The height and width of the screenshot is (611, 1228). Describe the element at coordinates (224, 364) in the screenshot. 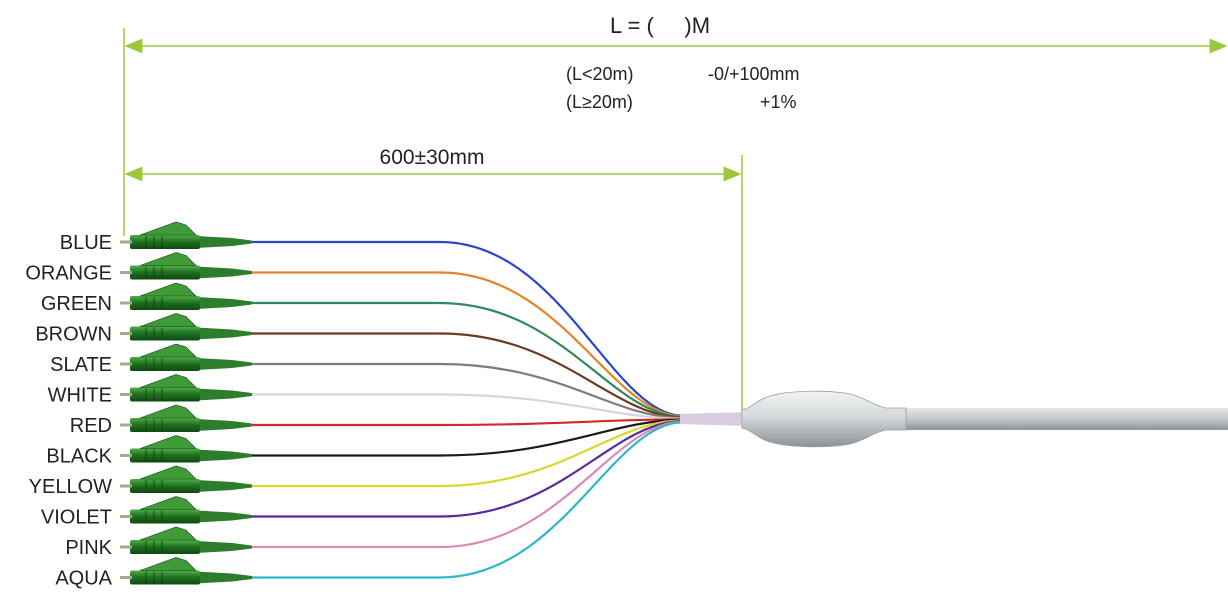

I see `connector-boot-slate` at that location.